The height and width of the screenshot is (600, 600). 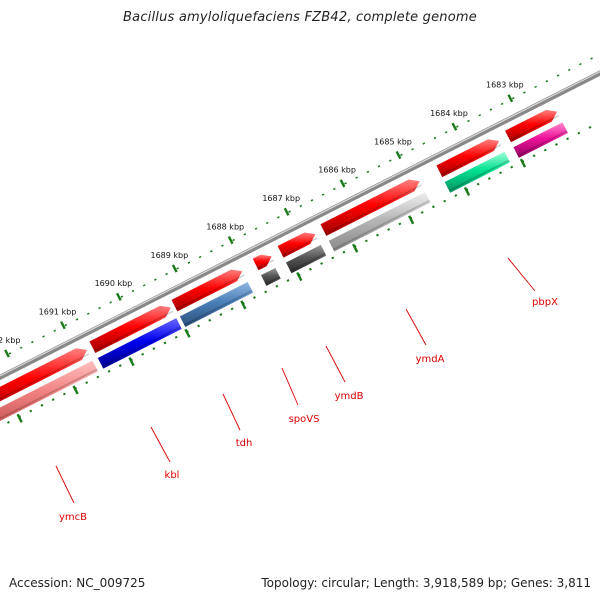 I want to click on tick-label: 1684 kbp, so click(x=449, y=113).